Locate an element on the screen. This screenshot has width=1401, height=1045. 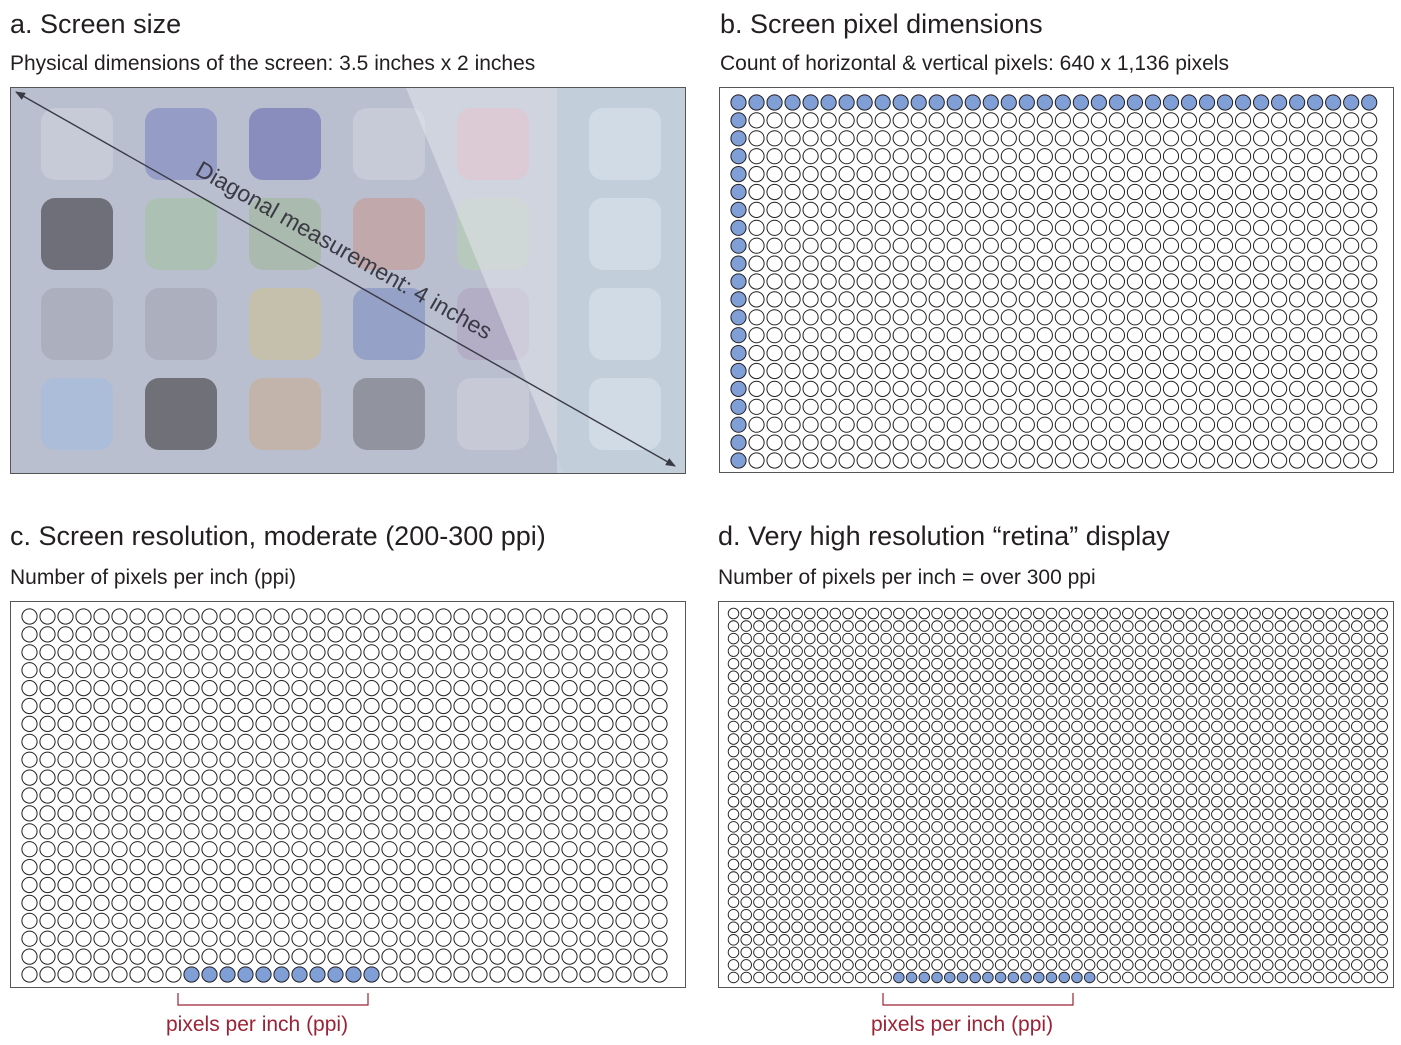
ppi-bracket-c is located at coordinates (273, 999).